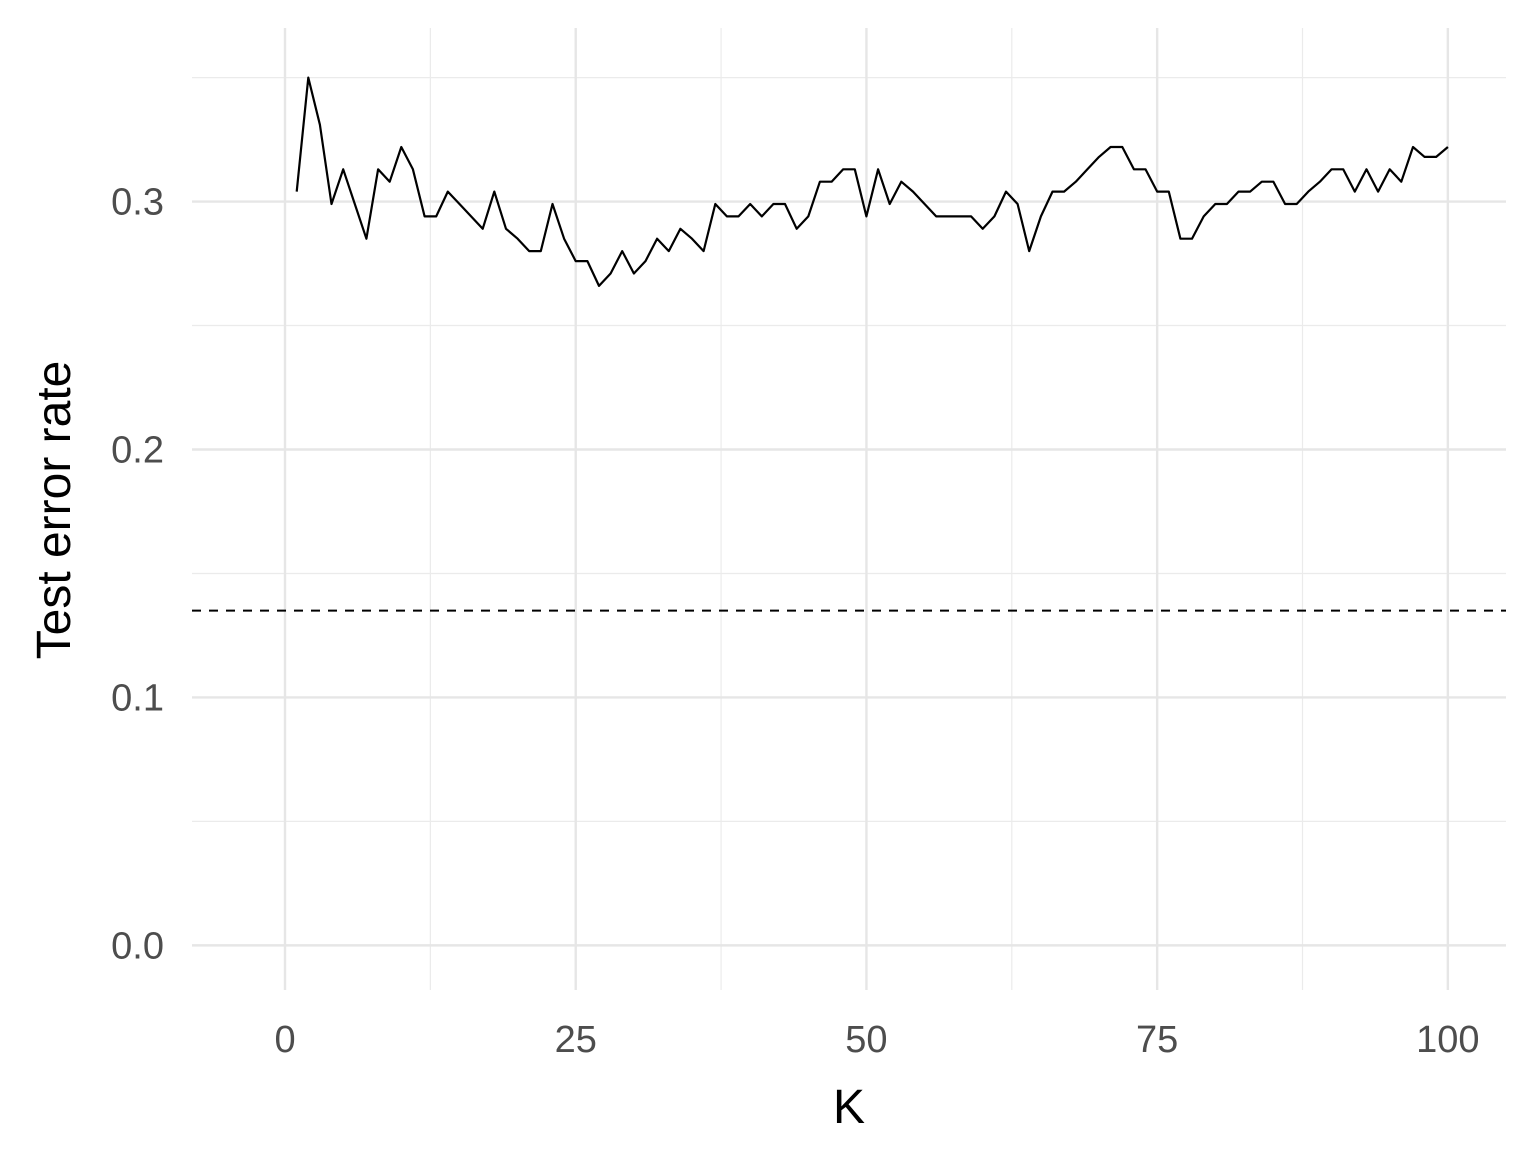 This screenshot has width=1536, height=1152. What do you see at coordinates (137, 450) in the screenshot?
I see `y-tick-label: 0.2` at bounding box center [137, 450].